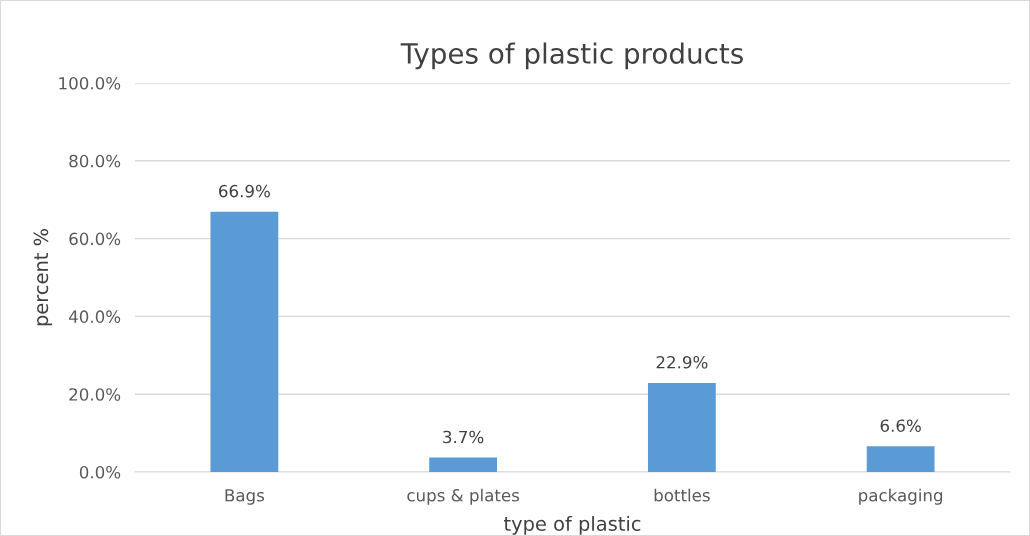 The image size is (1030, 536). What do you see at coordinates (901, 496) in the screenshot?
I see `x-tick-label: packaging` at bounding box center [901, 496].